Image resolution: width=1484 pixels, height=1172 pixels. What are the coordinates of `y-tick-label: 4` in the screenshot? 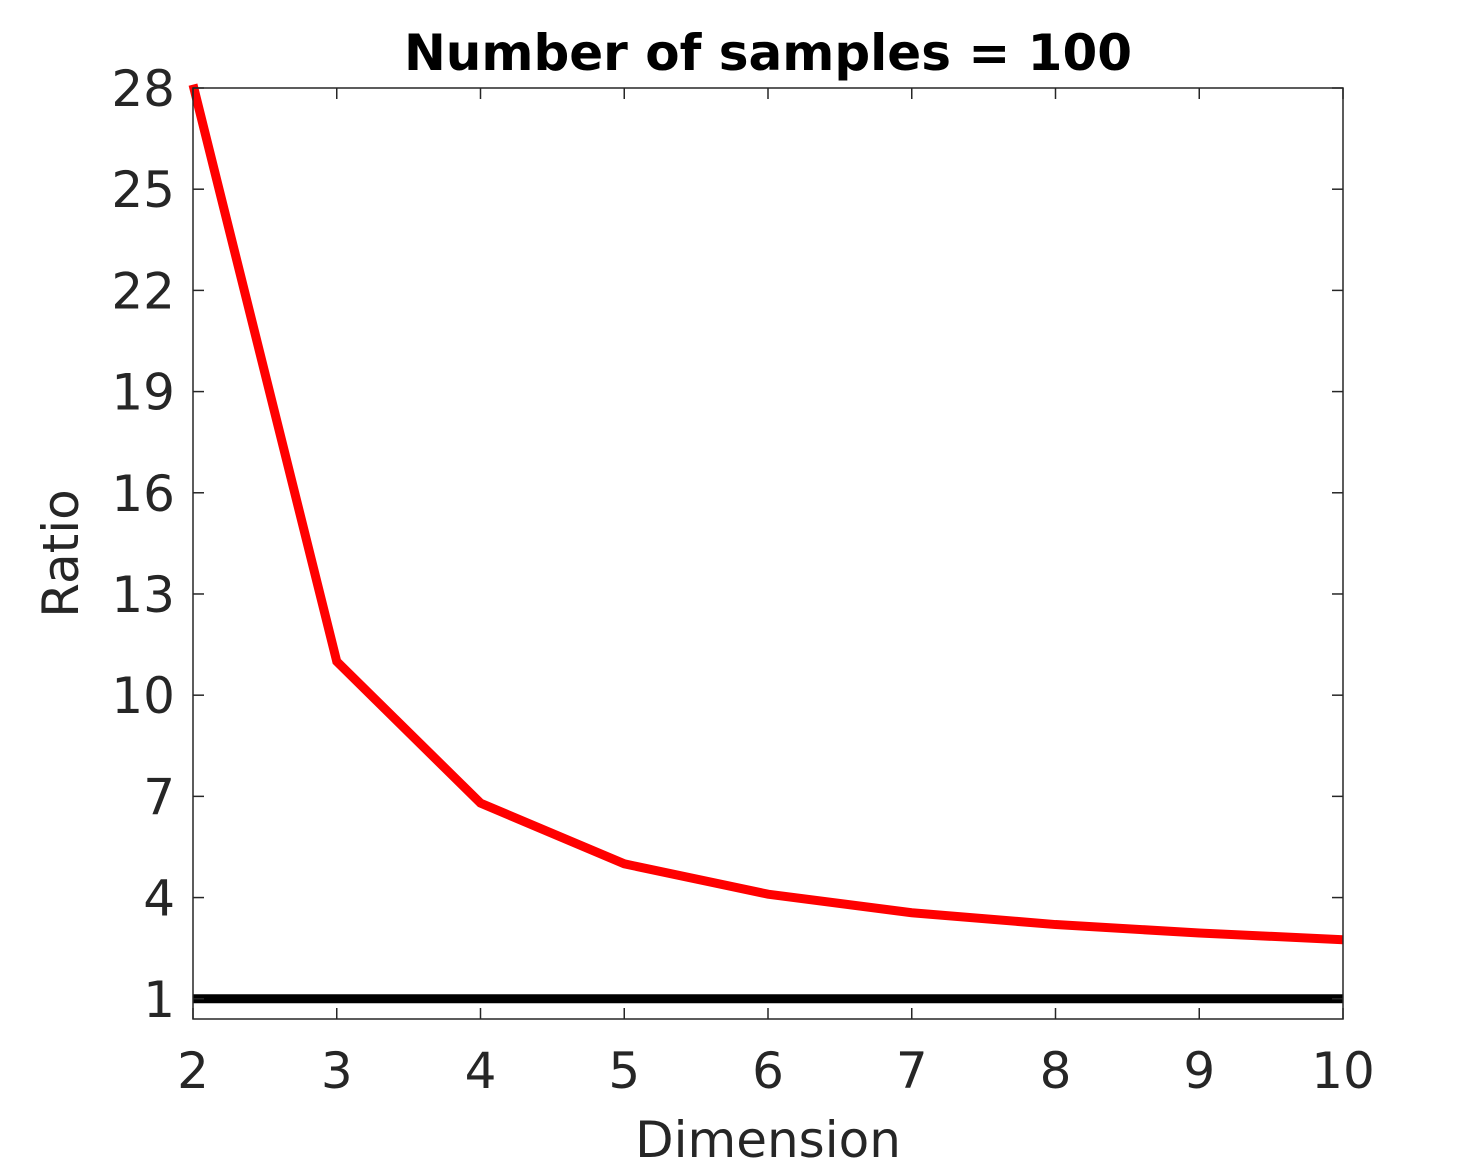 It's located at (159, 899).